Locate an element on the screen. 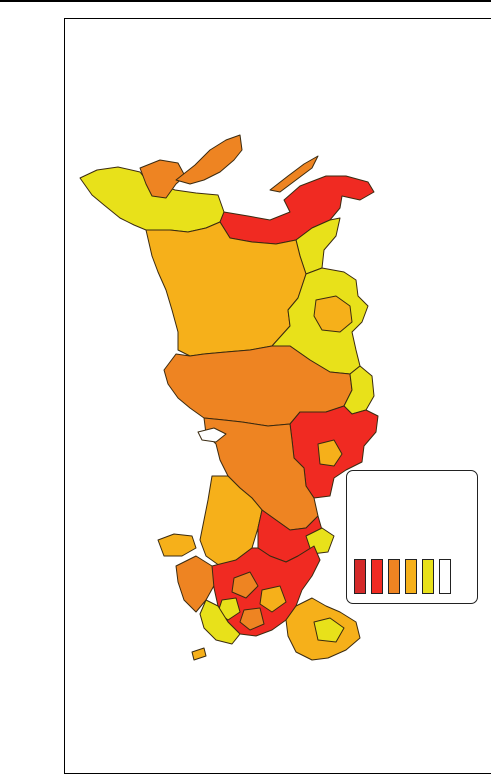 Image resolution: width=491 pixels, height=776 pixels. lake-west is located at coordinates (212, 435).